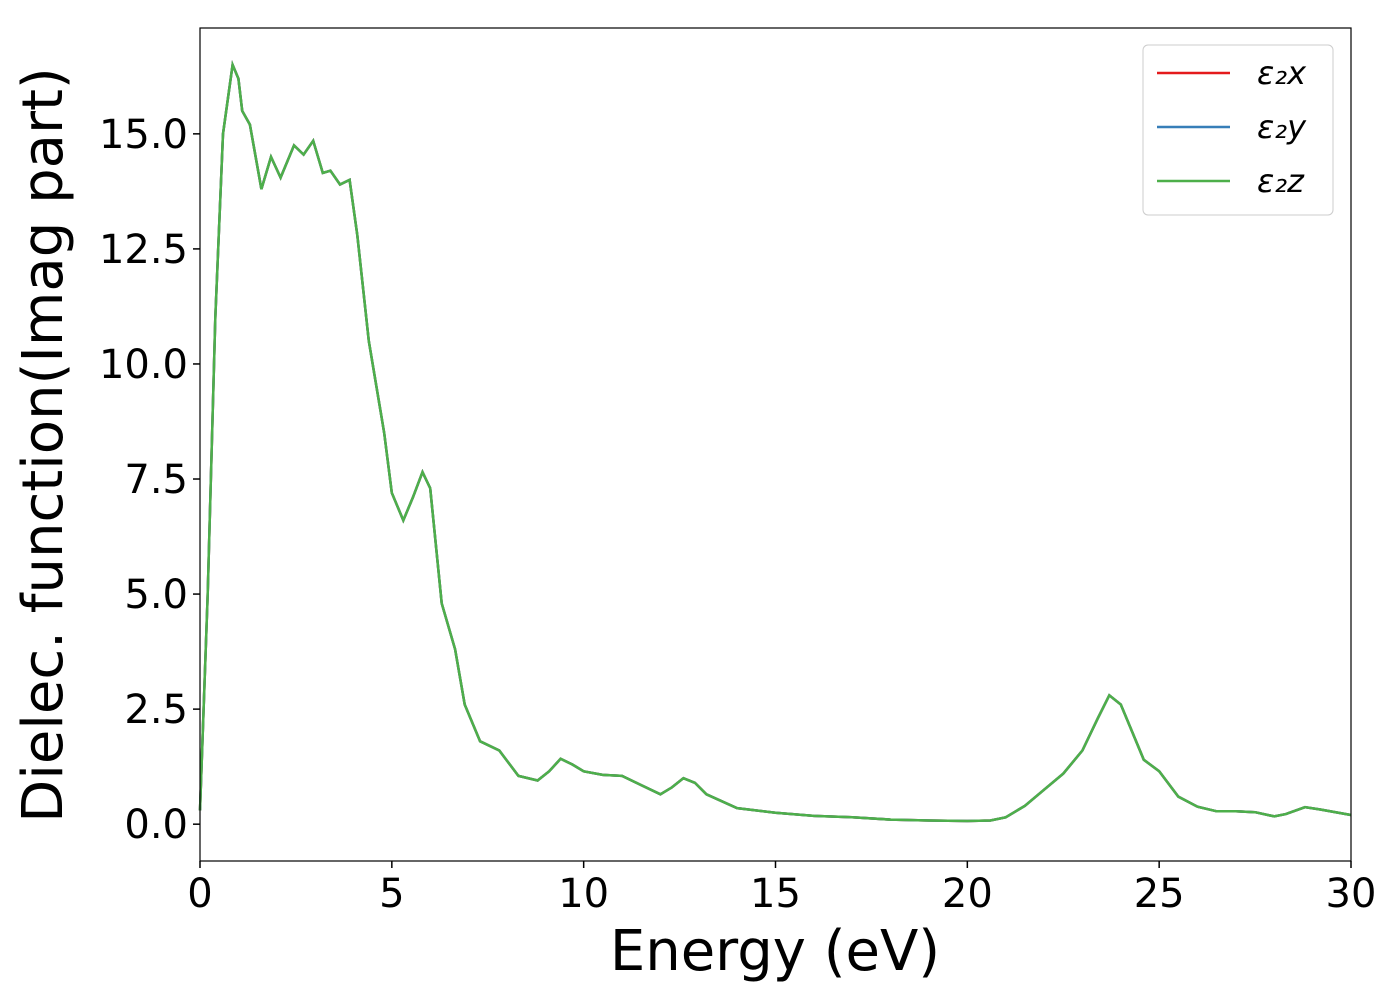 The width and height of the screenshot is (1400, 1000). I want to click on y-tick-label: 10.0, so click(143, 365).